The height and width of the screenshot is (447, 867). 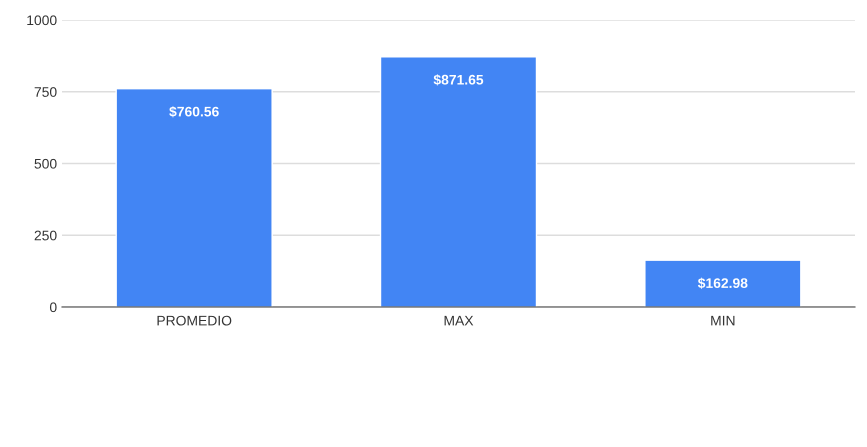 What do you see at coordinates (45, 235) in the screenshot?
I see `y-tick-label: 250` at bounding box center [45, 235].